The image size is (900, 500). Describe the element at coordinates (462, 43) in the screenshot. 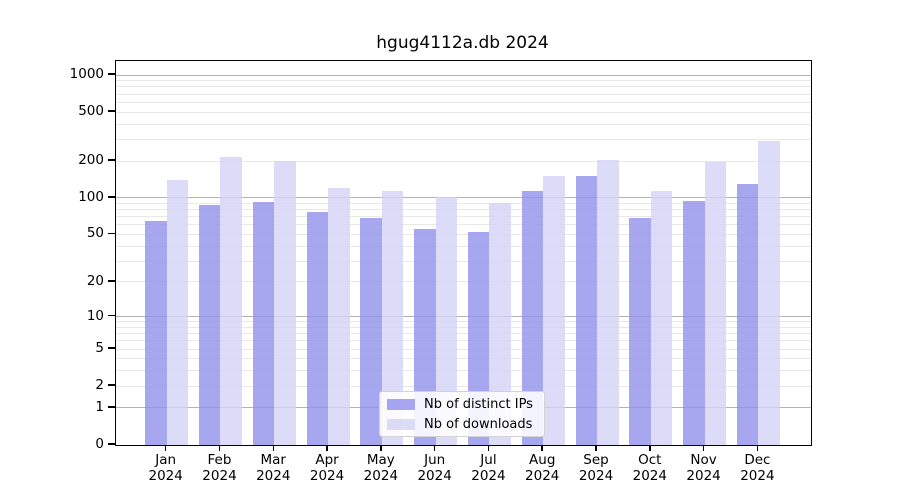

I see `chart-title: hgug4112a.db 2024` at that location.